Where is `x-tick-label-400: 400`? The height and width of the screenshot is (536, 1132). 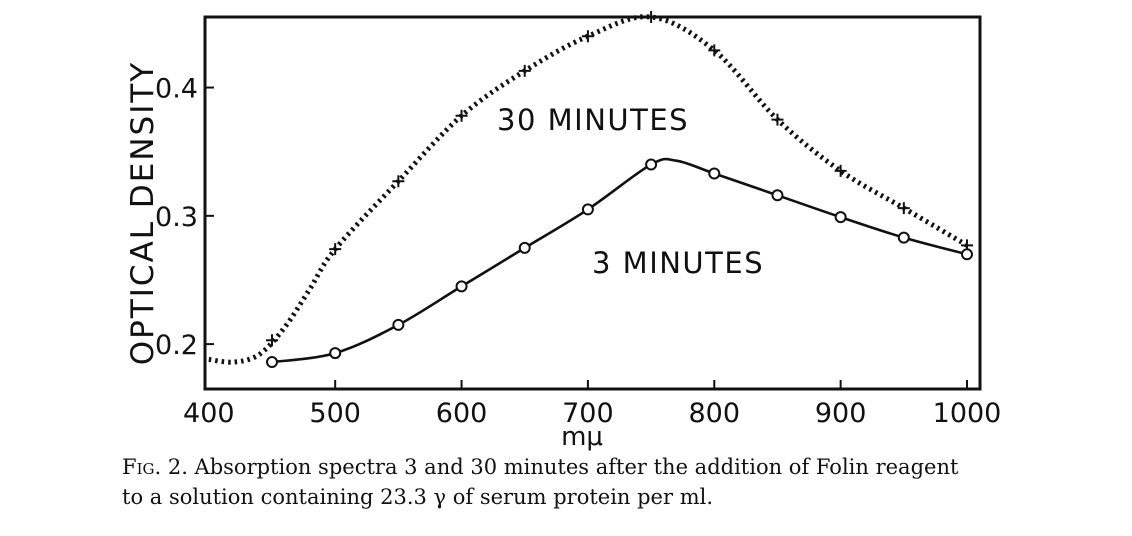 x-tick-label-400: 400 is located at coordinates (209, 413).